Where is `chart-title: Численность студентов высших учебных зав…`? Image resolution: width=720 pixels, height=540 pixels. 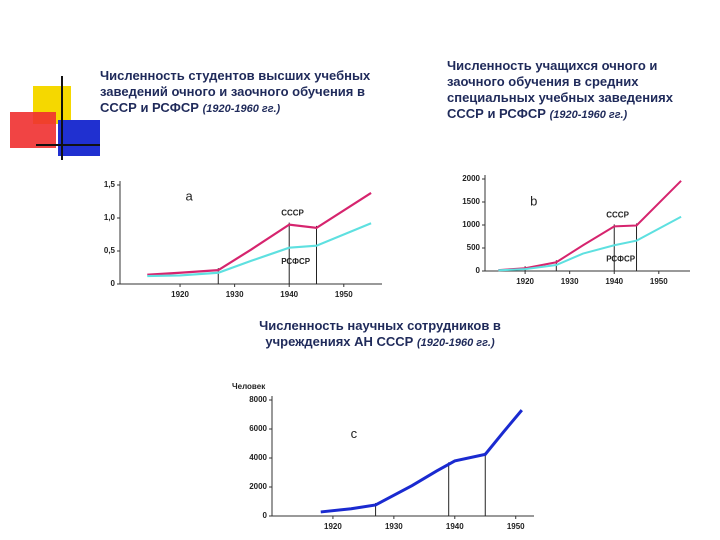
chart-title: Численность студентов высших учебных зав… is located at coordinates (235, 91).